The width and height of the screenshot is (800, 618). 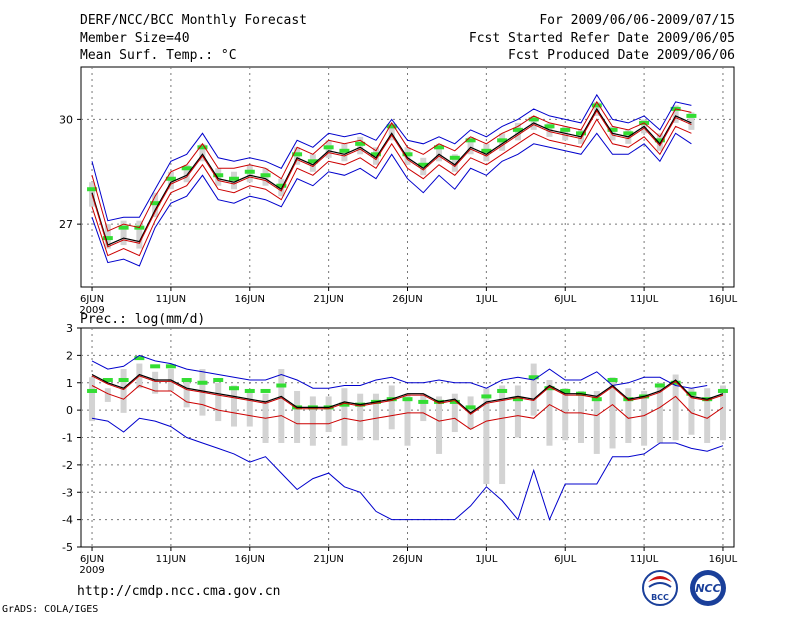 What do you see at coordinates (69, 328) in the screenshot?
I see `y-tick-label: 3` at bounding box center [69, 328].